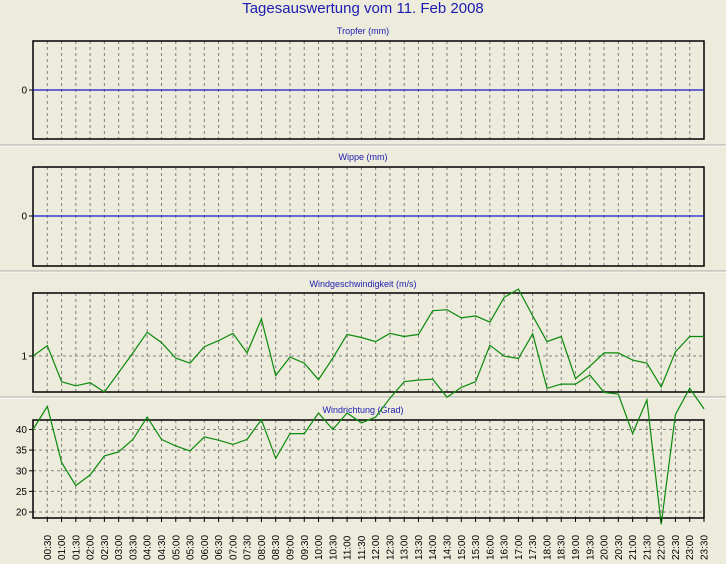 This screenshot has height=564, width=726. Describe the element at coordinates (448, 547) in the screenshot. I see `x-tick-label: 14:30` at that location.